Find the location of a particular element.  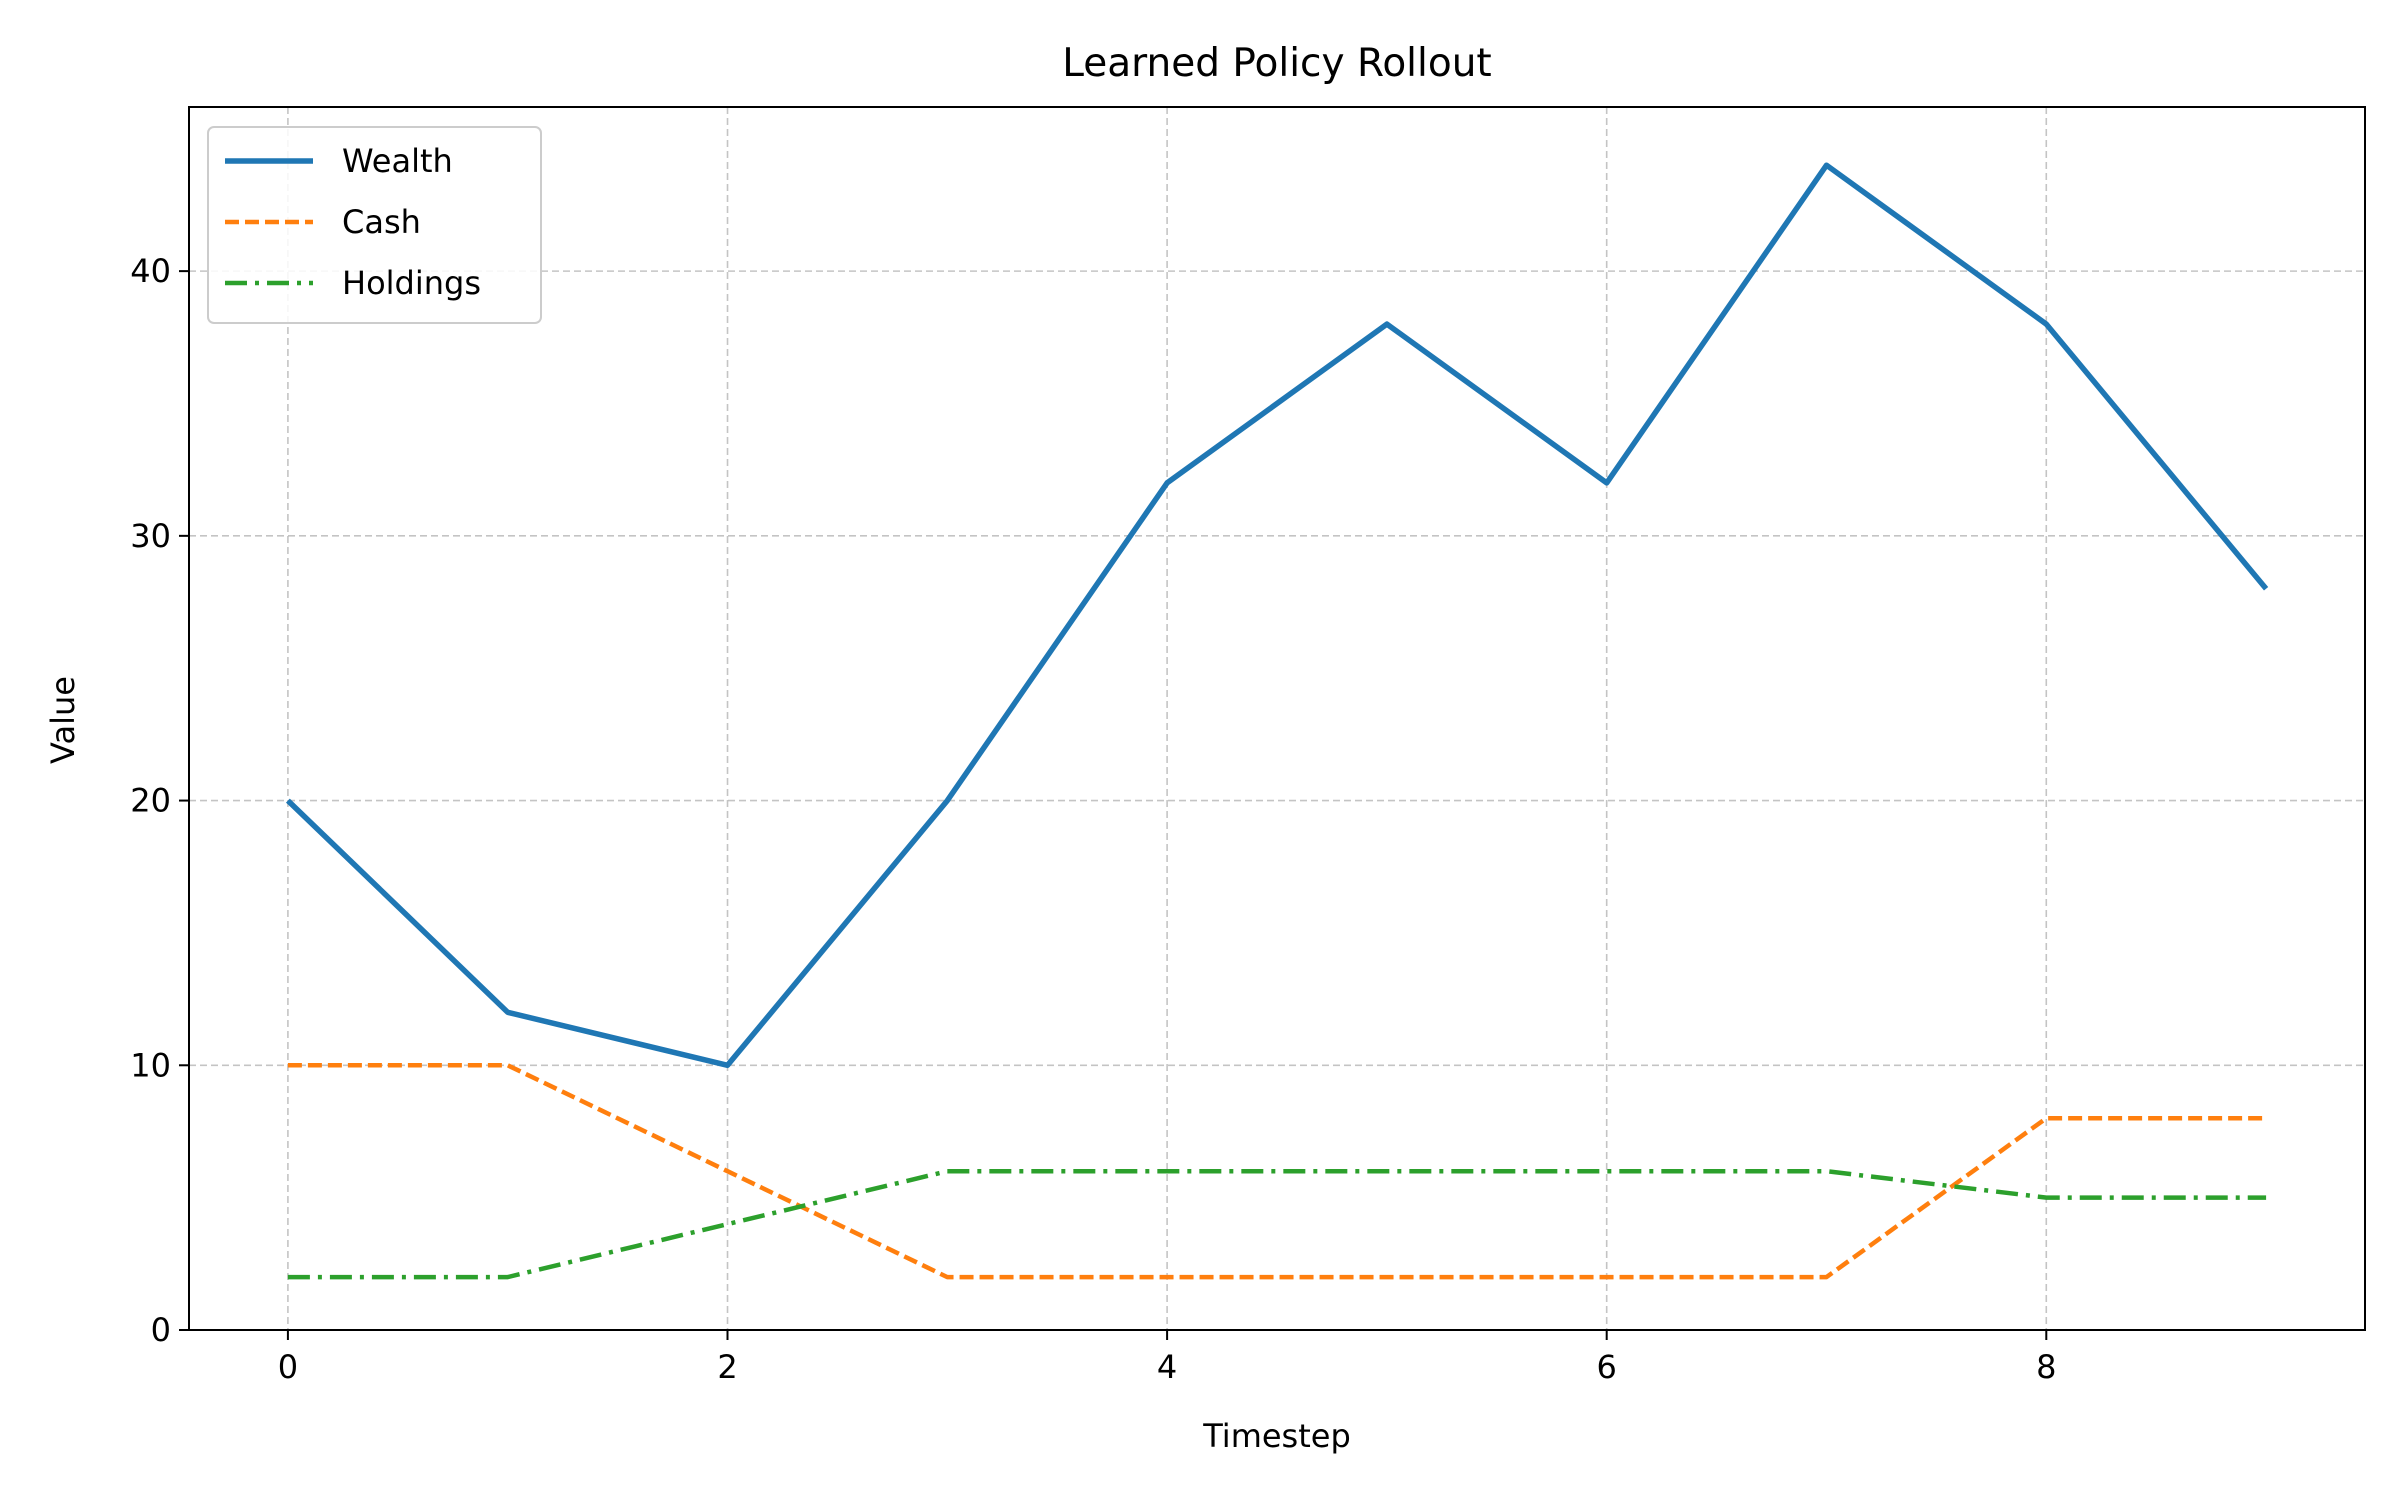

series-line-cash is located at coordinates (1277, 1171).